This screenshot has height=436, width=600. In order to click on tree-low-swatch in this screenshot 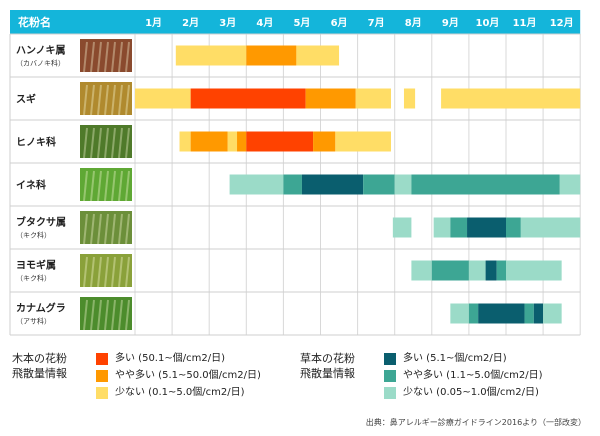, I will do `click(102, 393)`.